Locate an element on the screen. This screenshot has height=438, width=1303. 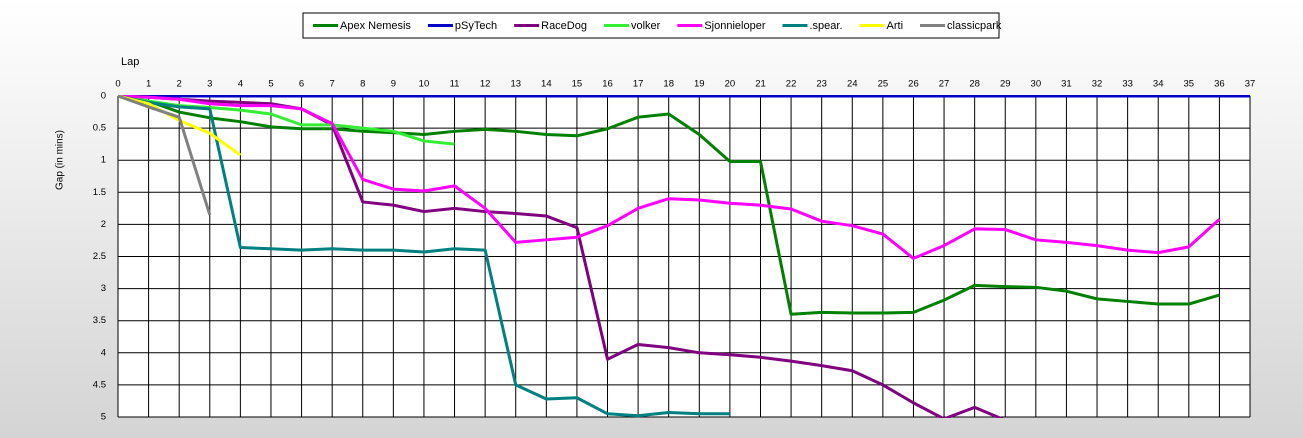
x-axis-label: Lap is located at coordinates (130, 62).